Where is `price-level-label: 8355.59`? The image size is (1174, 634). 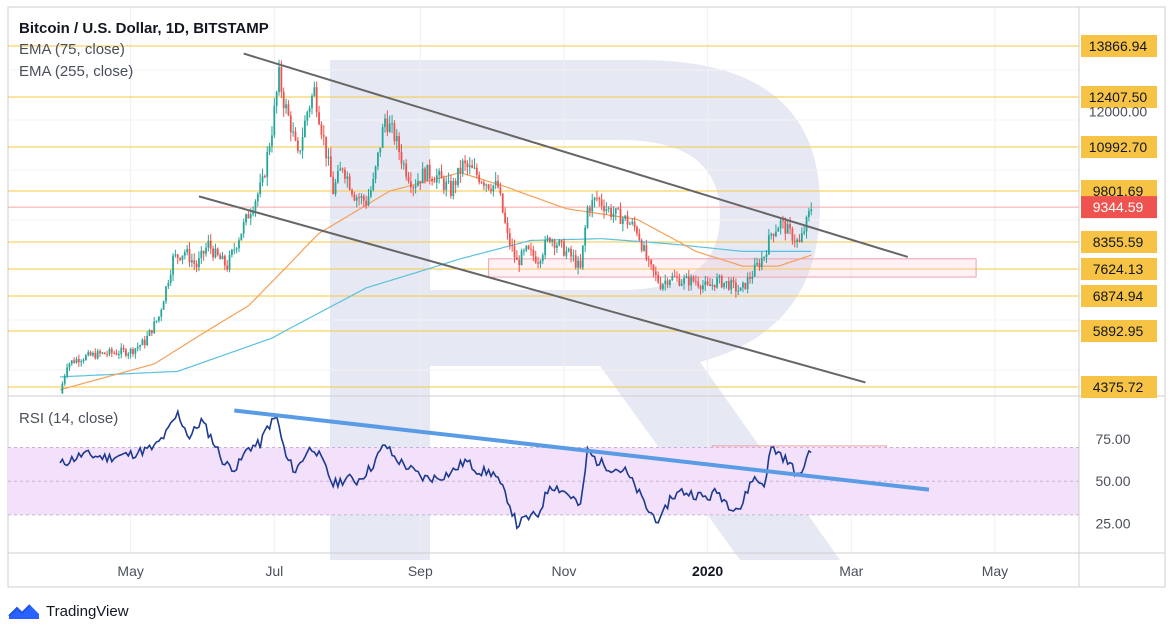
price-level-label: 8355.59 is located at coordinates (1118, 242).